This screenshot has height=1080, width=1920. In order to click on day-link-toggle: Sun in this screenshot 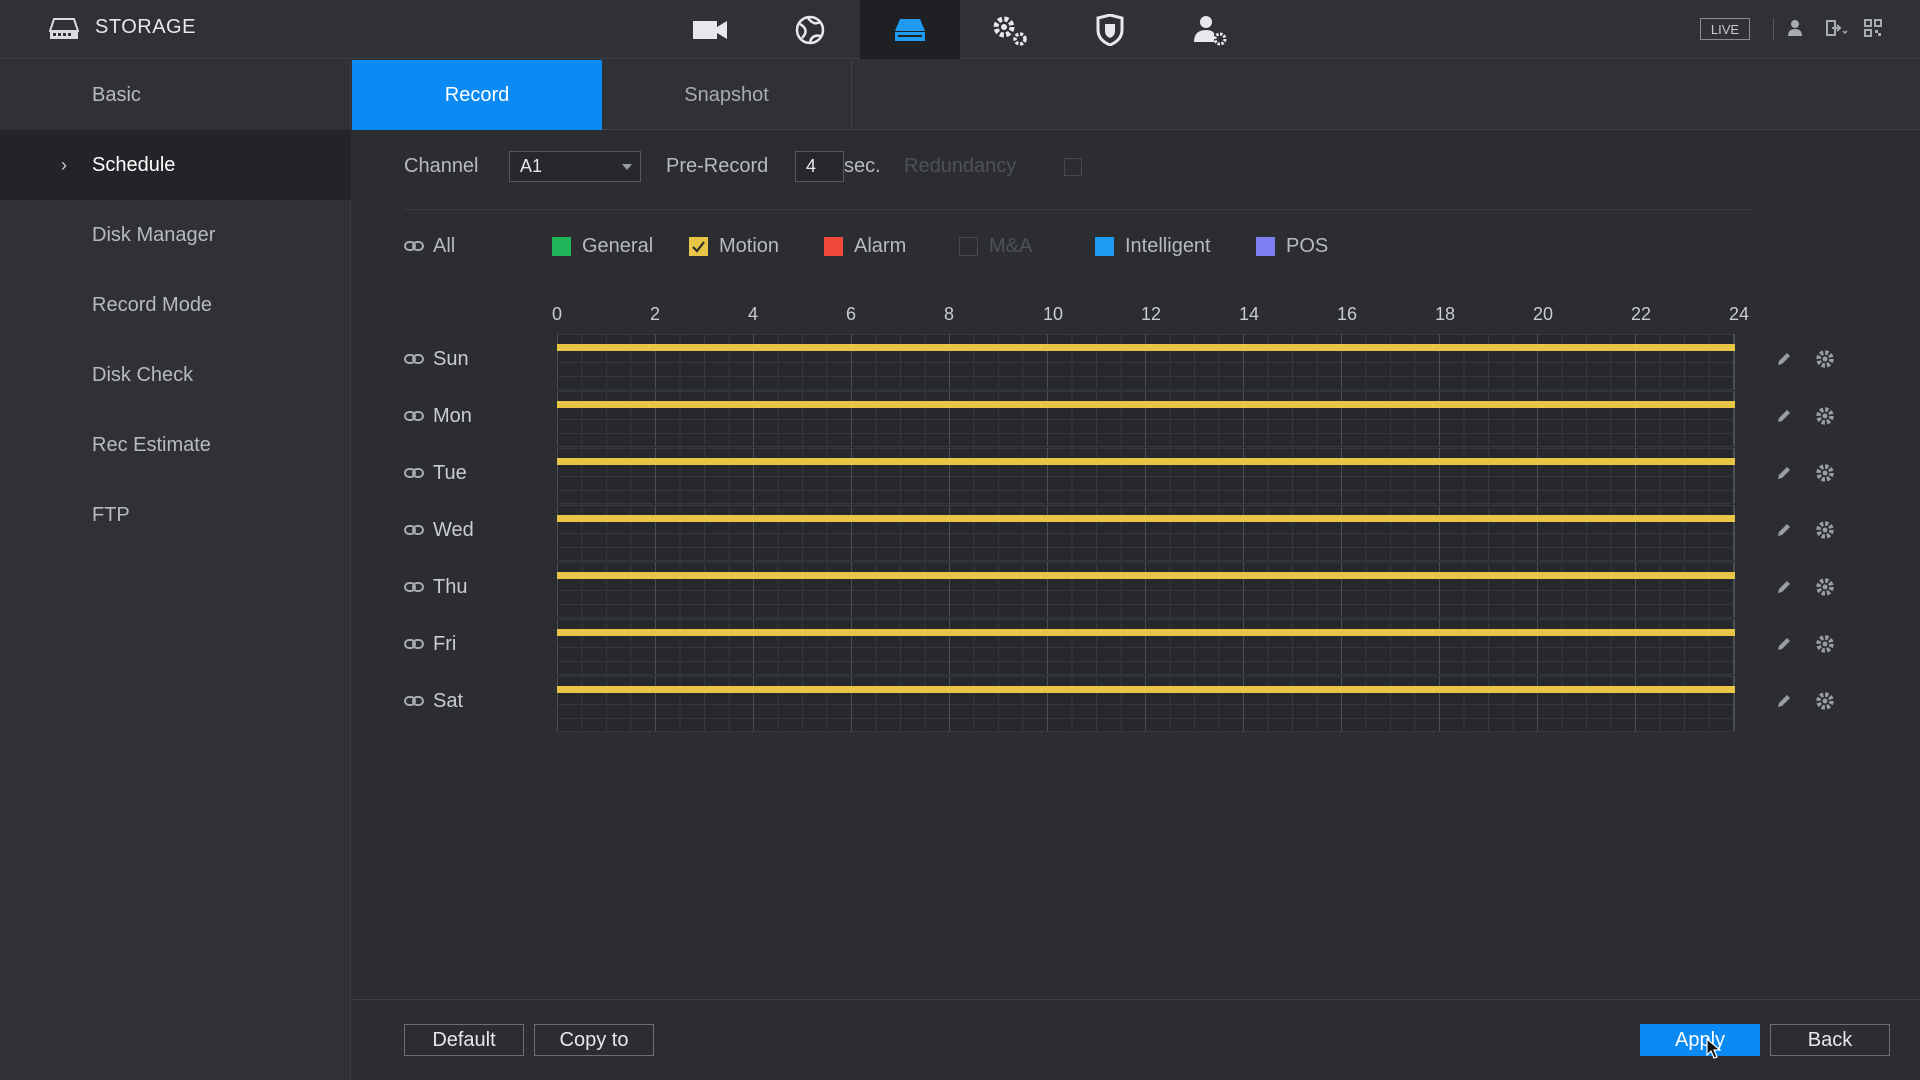, I will do `click(436, 359)`.